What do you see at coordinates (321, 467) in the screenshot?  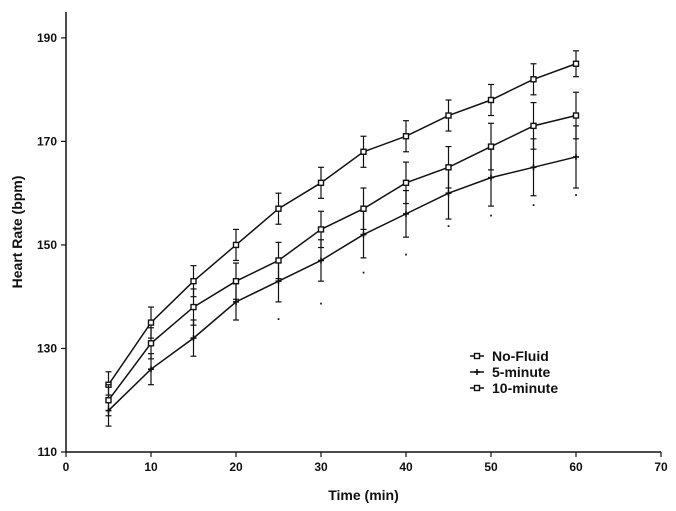 I see `x-tick-label: 30` at bounding box center [321, 467].